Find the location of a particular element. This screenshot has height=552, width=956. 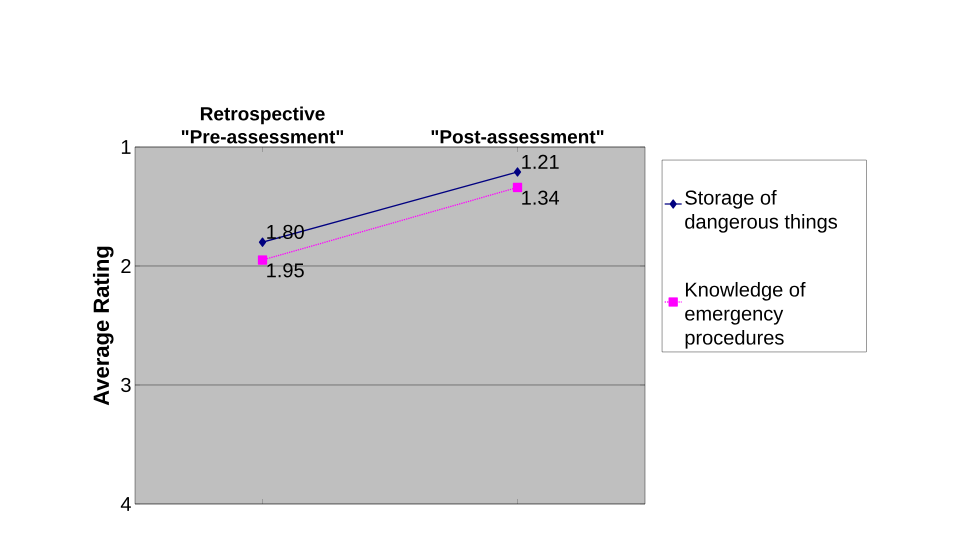

legend-label: Knowledge of emergency procedures is located at coordinates (745, 315).